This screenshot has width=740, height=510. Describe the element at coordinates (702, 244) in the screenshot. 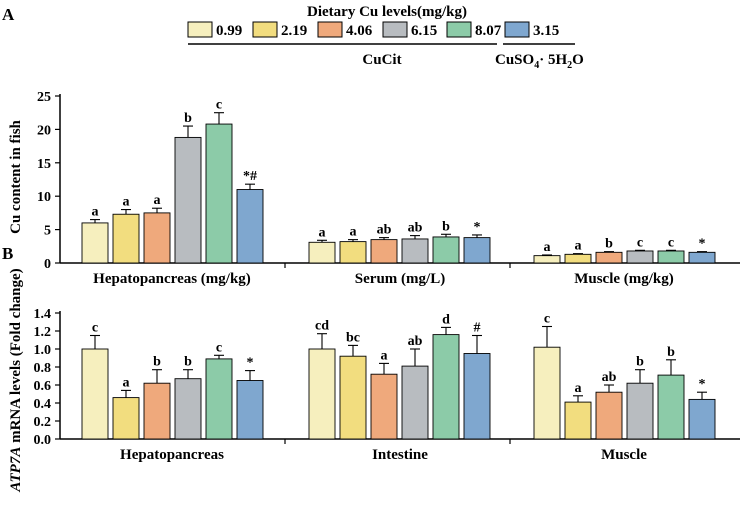

I see `panel-a-sig-label-g2-s5: *` at that location.